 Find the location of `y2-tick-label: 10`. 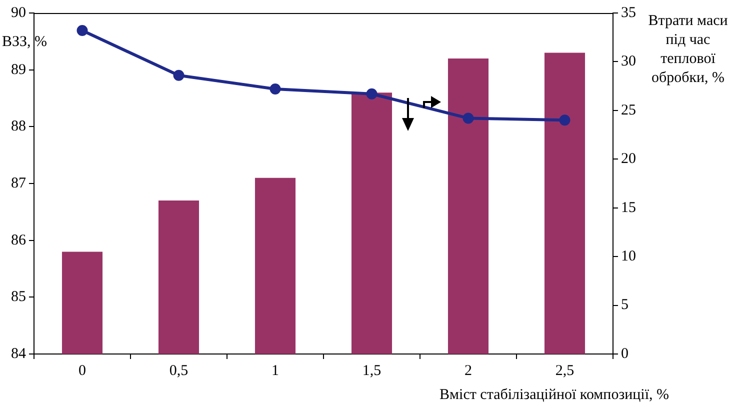

y2-tick-label: 10 is located at coordinates (628, 256).